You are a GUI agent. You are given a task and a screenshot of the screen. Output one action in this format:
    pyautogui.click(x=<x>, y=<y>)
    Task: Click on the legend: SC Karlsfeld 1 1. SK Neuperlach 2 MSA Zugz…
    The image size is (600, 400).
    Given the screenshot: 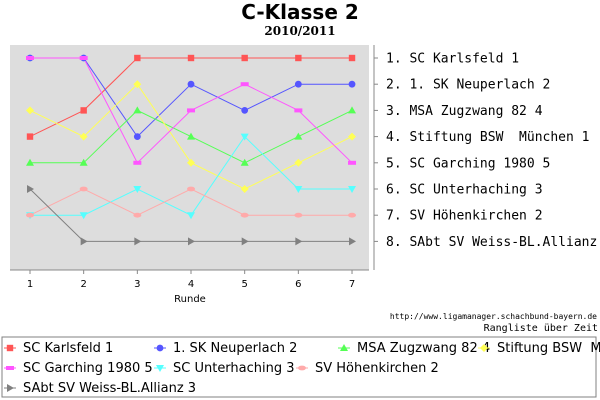 What is the action you would take?
    pyautogui.click(x=302, y=368)
    